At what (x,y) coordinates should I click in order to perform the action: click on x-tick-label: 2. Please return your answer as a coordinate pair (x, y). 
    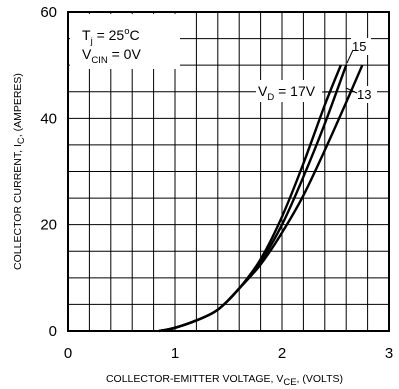
    Looking at the image, I should click on (282, 353).